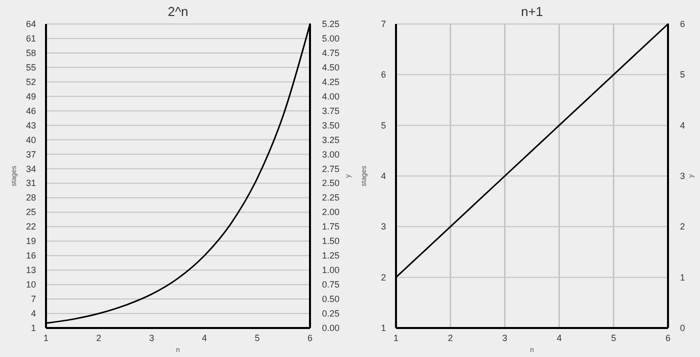  What do you see at coordinates (331, 24) in the screenshot?
I see `y2-tick-label: 5.25` at bounding box center [331, 24].